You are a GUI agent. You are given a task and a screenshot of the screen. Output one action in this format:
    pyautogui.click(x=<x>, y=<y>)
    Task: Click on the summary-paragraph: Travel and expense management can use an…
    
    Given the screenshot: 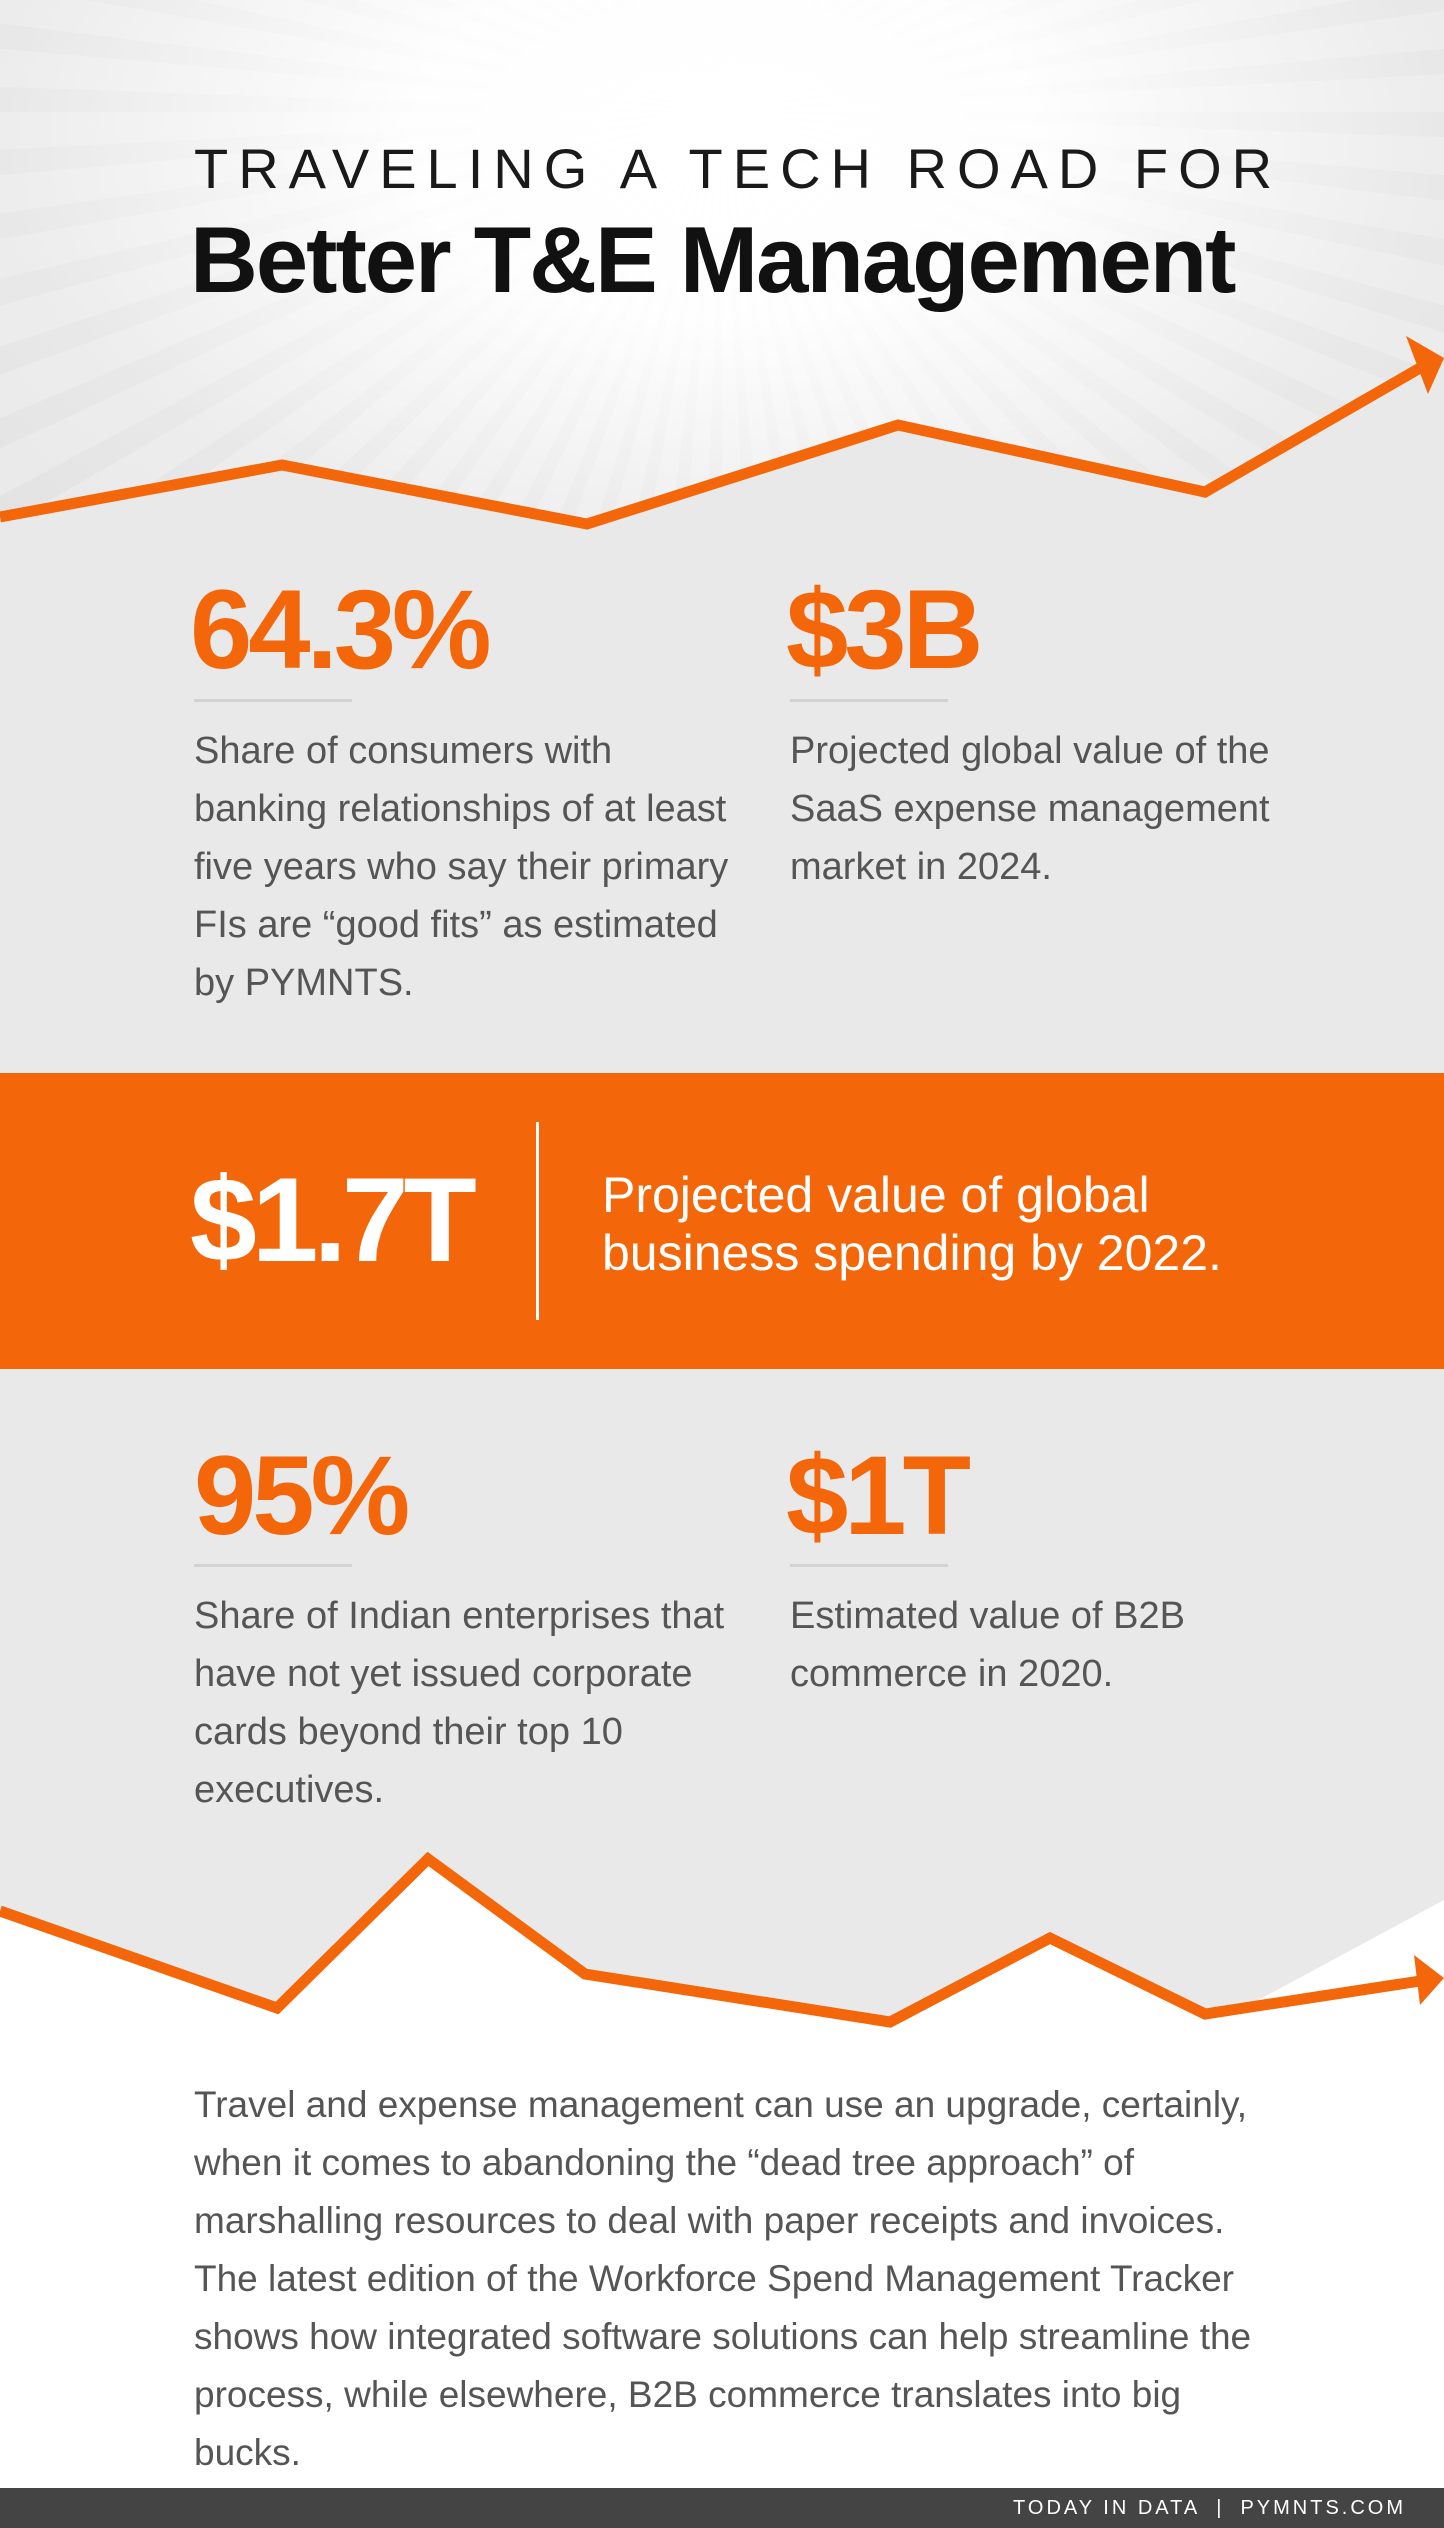 What is the action you would take?
    pyautogui.click(x=723, y=2278)
    